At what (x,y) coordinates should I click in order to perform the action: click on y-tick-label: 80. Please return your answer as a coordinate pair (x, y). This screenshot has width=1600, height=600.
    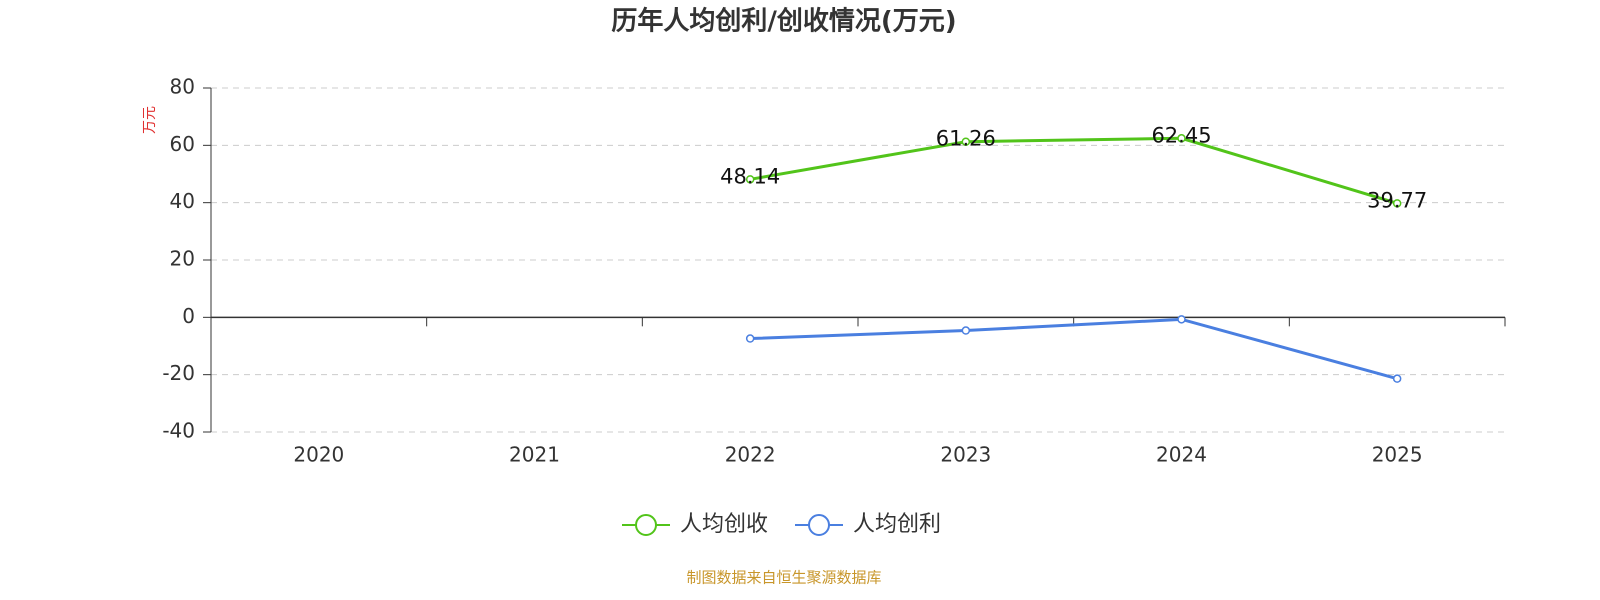
    Looking at the image, I should click on (182, 87).